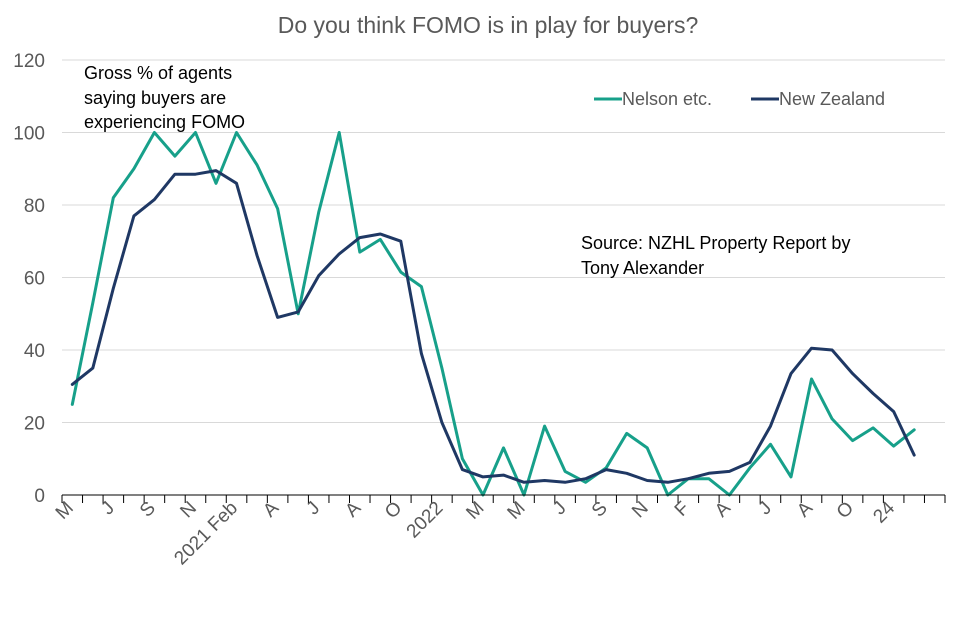 This screenshot has width=976, height=637. I want to click on y-tick-label-0: 0, so click(39, 496).